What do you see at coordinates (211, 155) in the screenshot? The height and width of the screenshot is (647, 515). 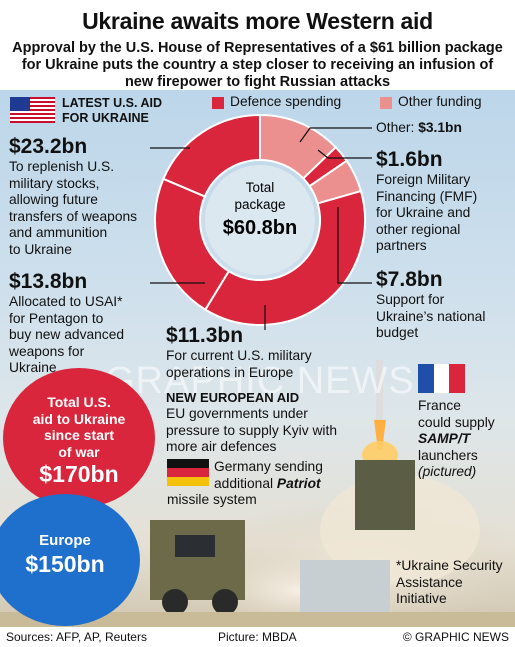 I see `donut-segment-europe_ops` at bounding box center [211, 155].